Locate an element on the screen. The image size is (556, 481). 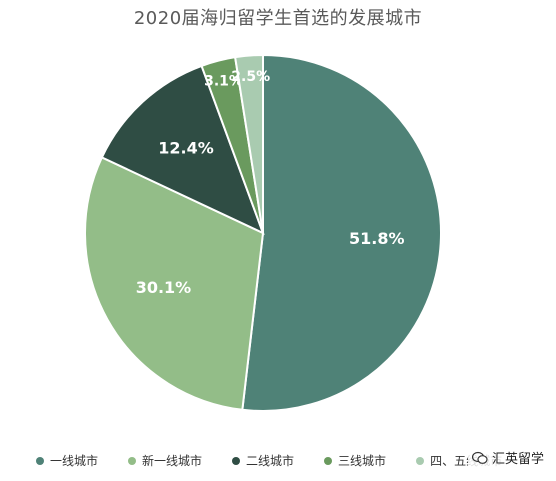
watermark-text: 汇英留学 is located at coordinates (517, 459).